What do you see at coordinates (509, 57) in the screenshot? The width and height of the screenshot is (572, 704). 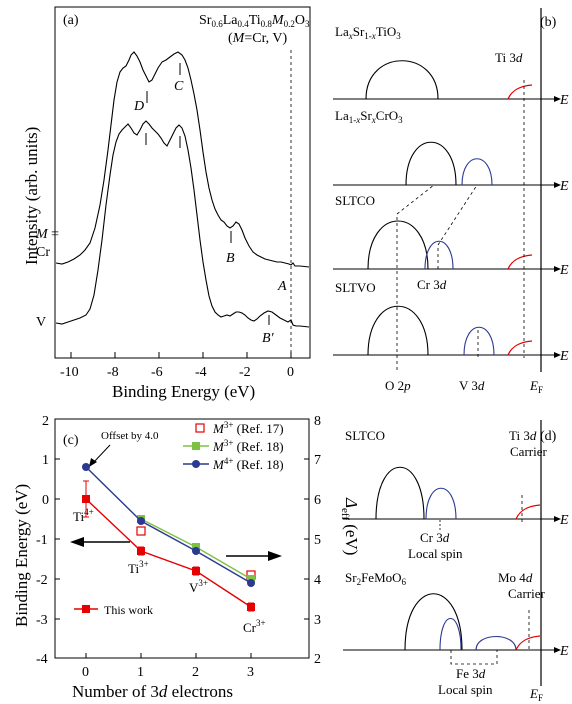 I see `row1-ti3d-label: Ti 3d` at bounding box center [509, 57].